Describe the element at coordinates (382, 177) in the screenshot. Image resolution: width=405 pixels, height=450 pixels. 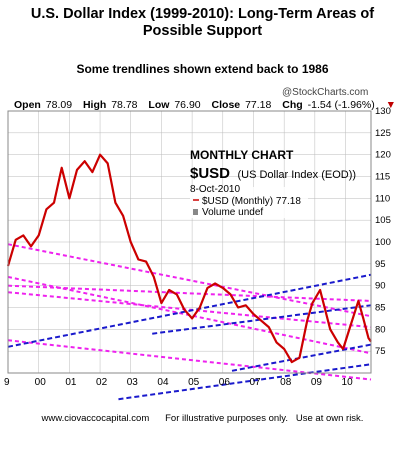
I see `y-tick-label: 115` at that location.